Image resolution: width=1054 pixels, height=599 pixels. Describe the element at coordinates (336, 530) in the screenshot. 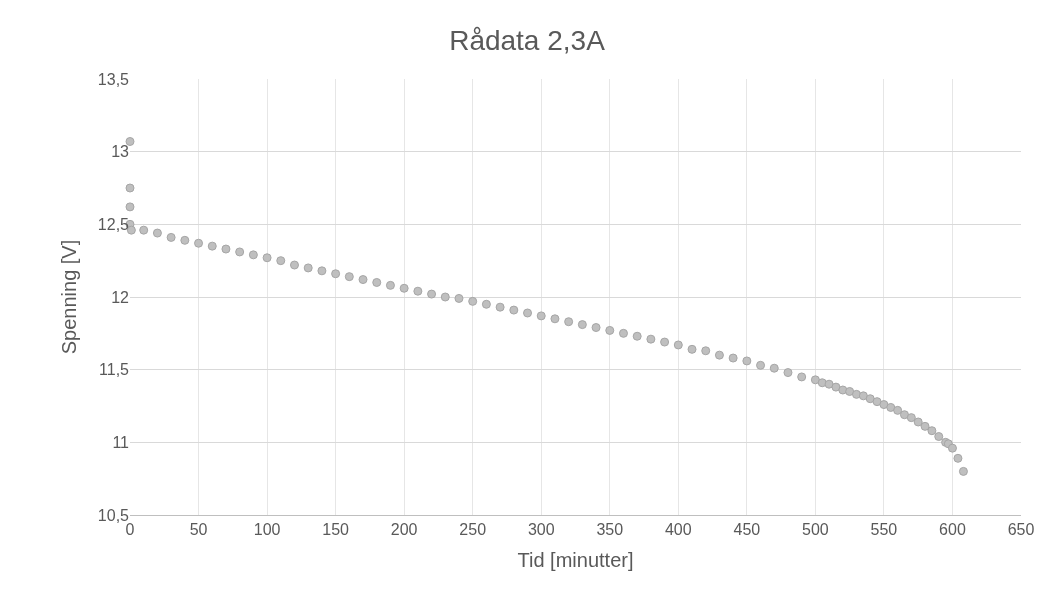

I see `x-tick-label: 150` at that location.